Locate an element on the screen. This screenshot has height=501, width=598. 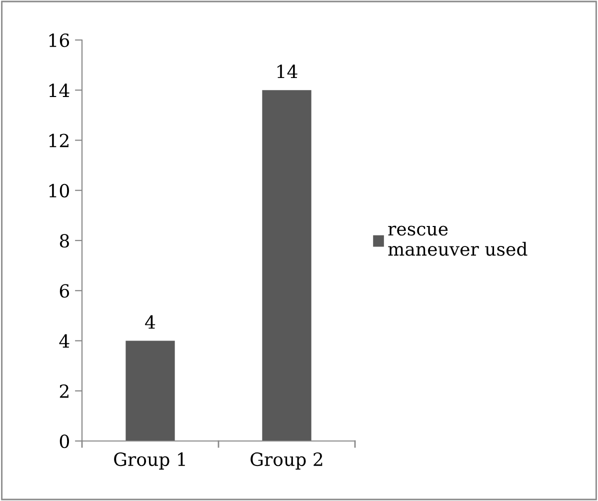
y-tick-label: 16 is located at coordinates (59, 40).